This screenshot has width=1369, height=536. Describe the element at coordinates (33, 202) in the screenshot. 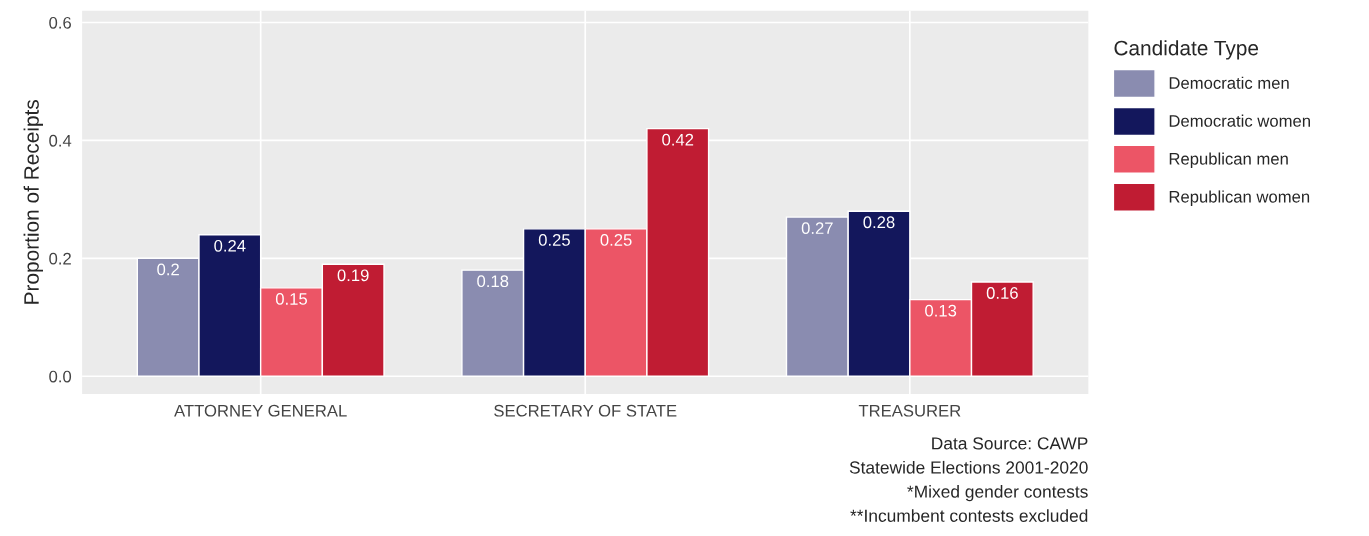

I see `y-axis-title: Proportion of Receipts` at that location.